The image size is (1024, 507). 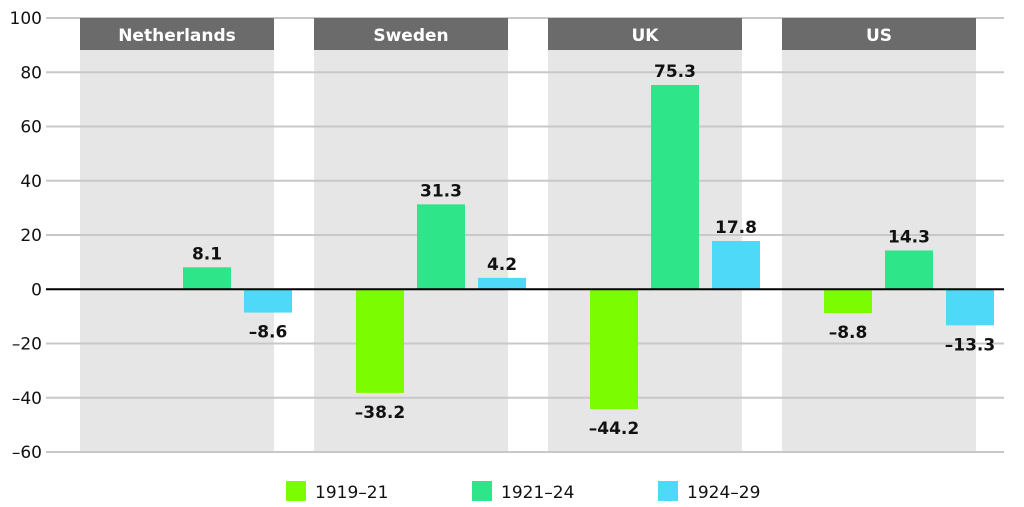 What do you see at coordinates (723, 493) in the screenshot?
I see `legend-label-3: 1924–29` at bounding box center [723, 493].